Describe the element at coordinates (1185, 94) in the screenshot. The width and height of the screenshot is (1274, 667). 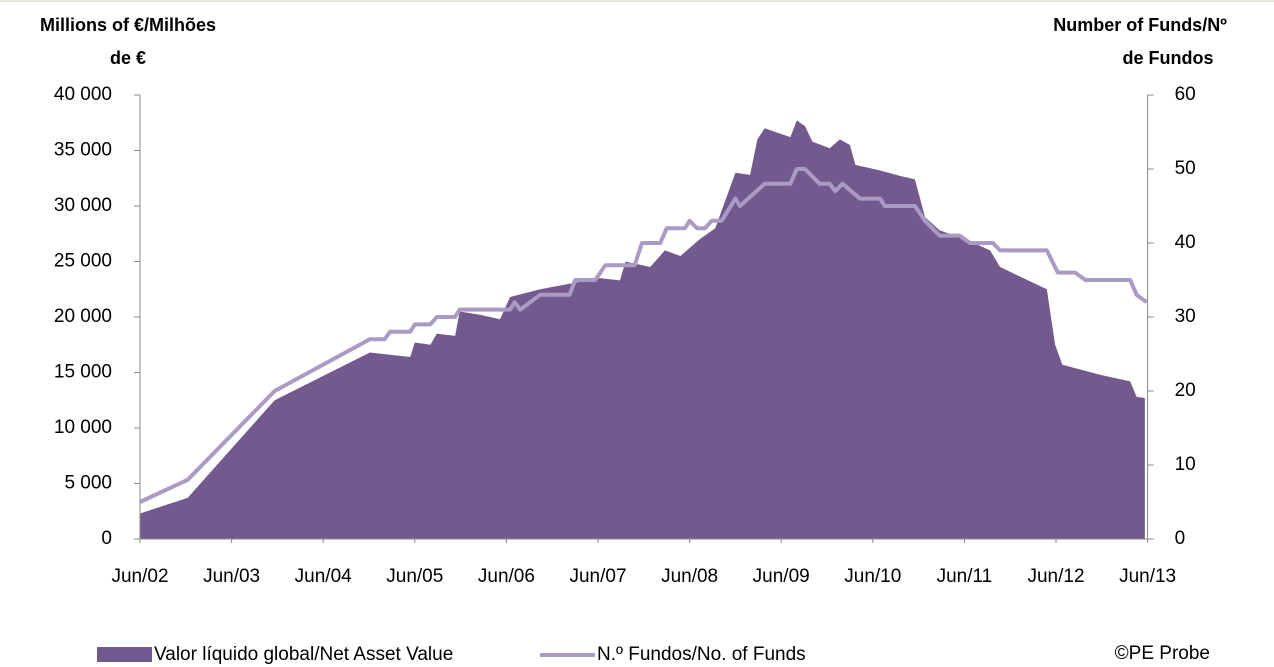
I see `y2-tick-label: 60` at that location.